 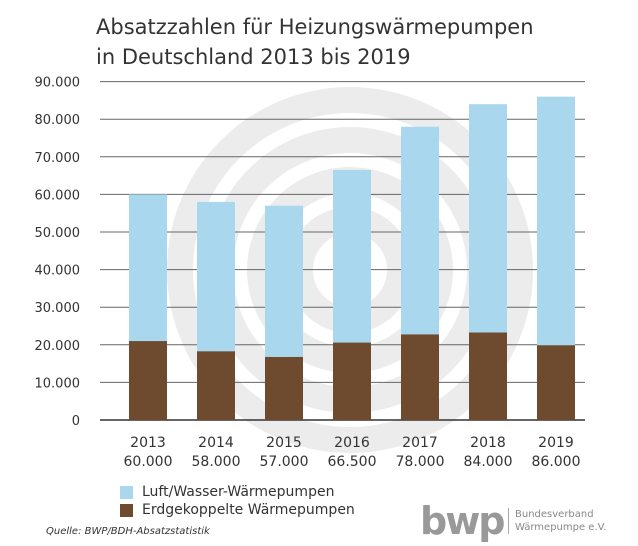 I want to click on org-line-2: Wärmepumpe e.V., so click(x=561, y=527).